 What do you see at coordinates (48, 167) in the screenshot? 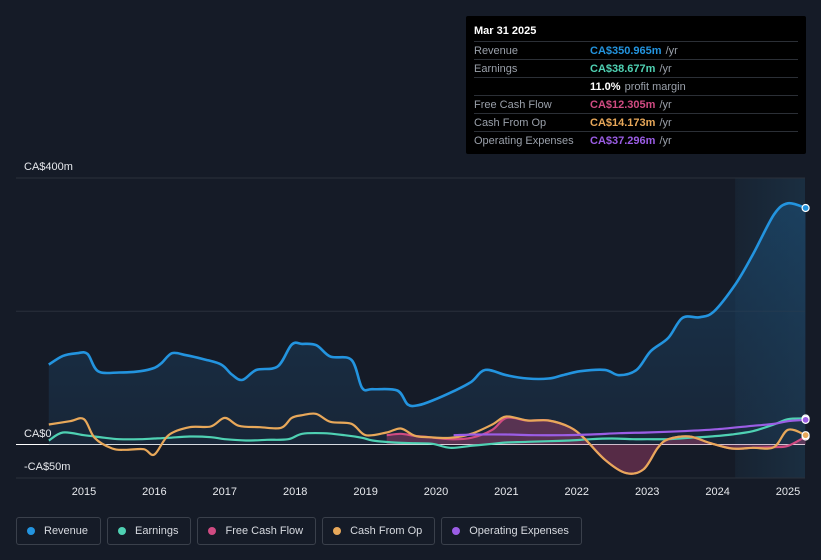
I see `y-label-top: CA$400m` at bounding box center [48, 167].